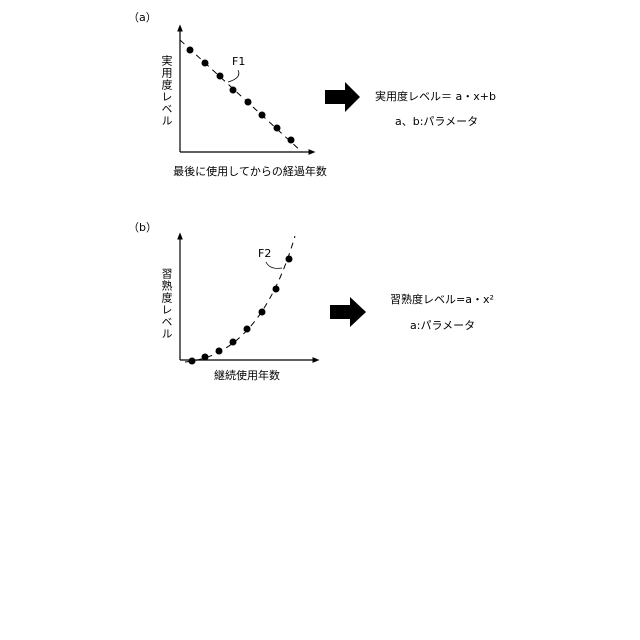  Describe the element at coordinates (435, 96) in the screenshot. I see `formula: 実用度レベル＝ a・x+b` at that location.